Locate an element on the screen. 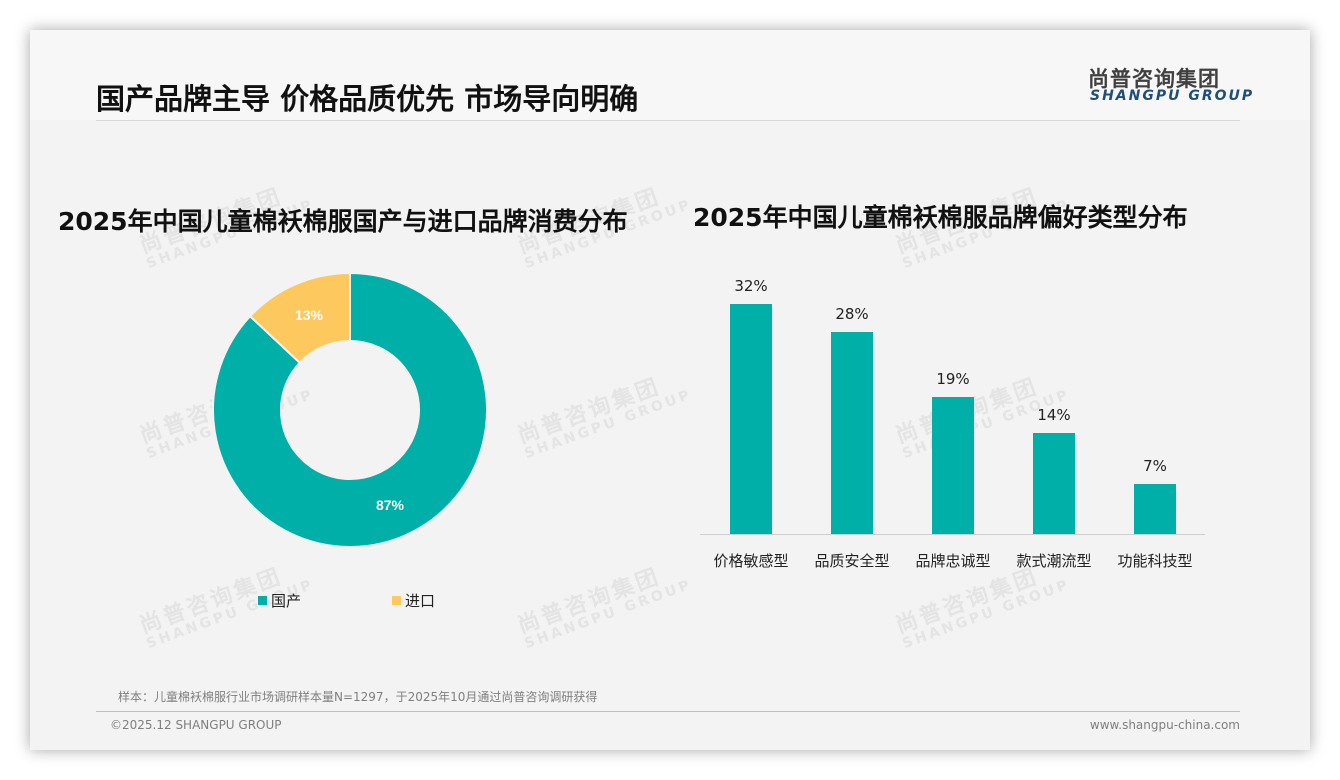  donut-chart: 87% 13% is located at coordinates (350, 410).